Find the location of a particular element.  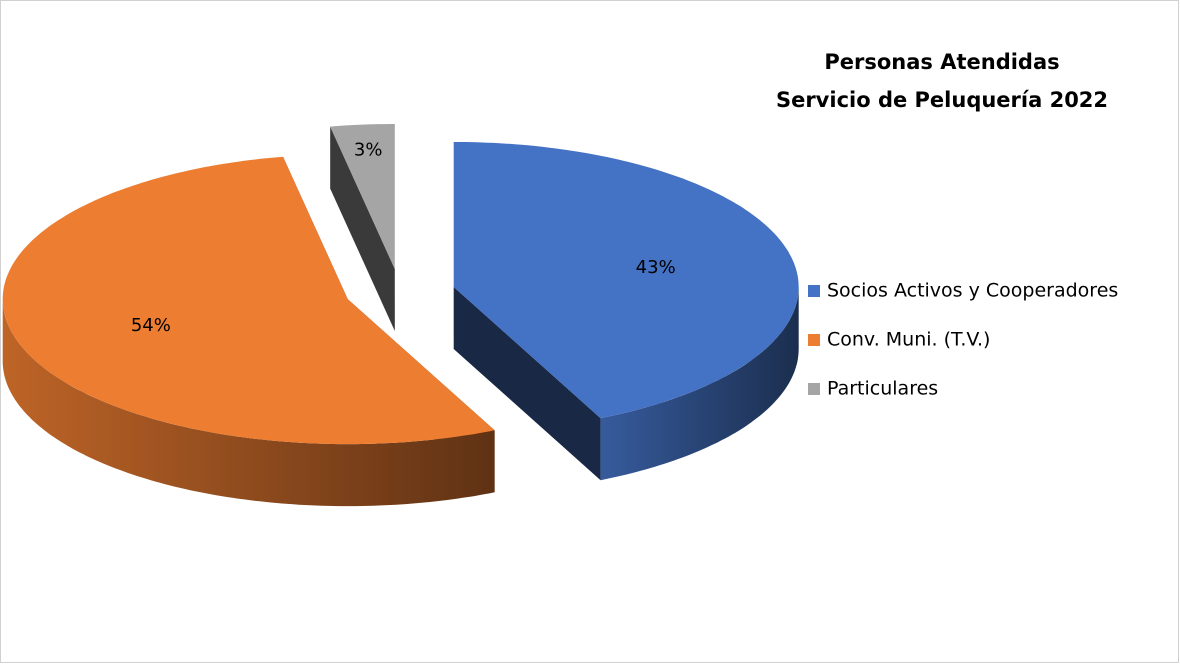

chart-subtitle: Servicio de Peluquería 2022 is located at coordinates (942, 100).